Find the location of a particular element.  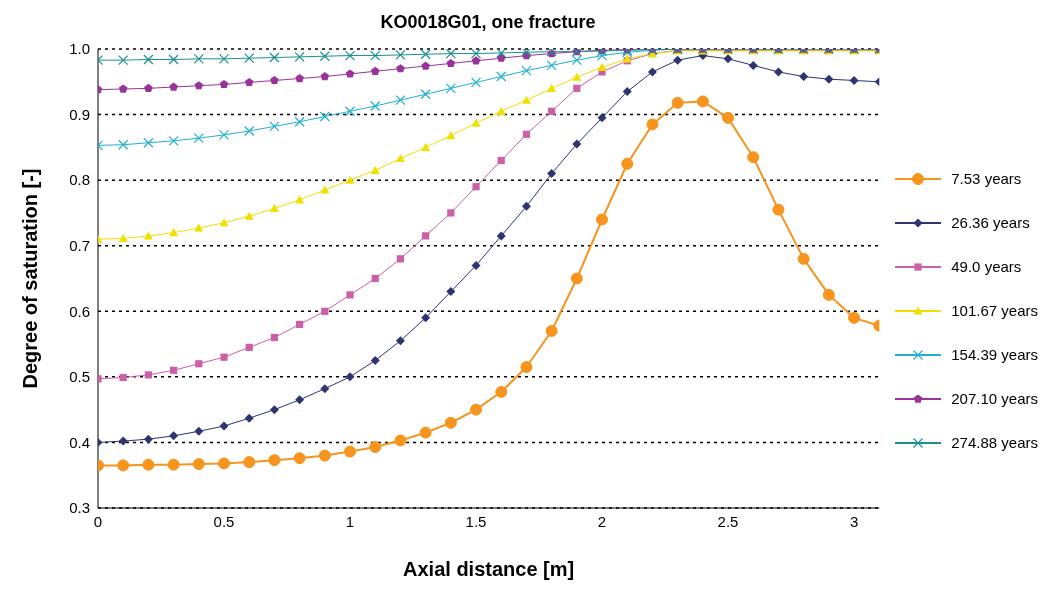

y-tick-label: 0.8 is located at coordinates (79, 180).